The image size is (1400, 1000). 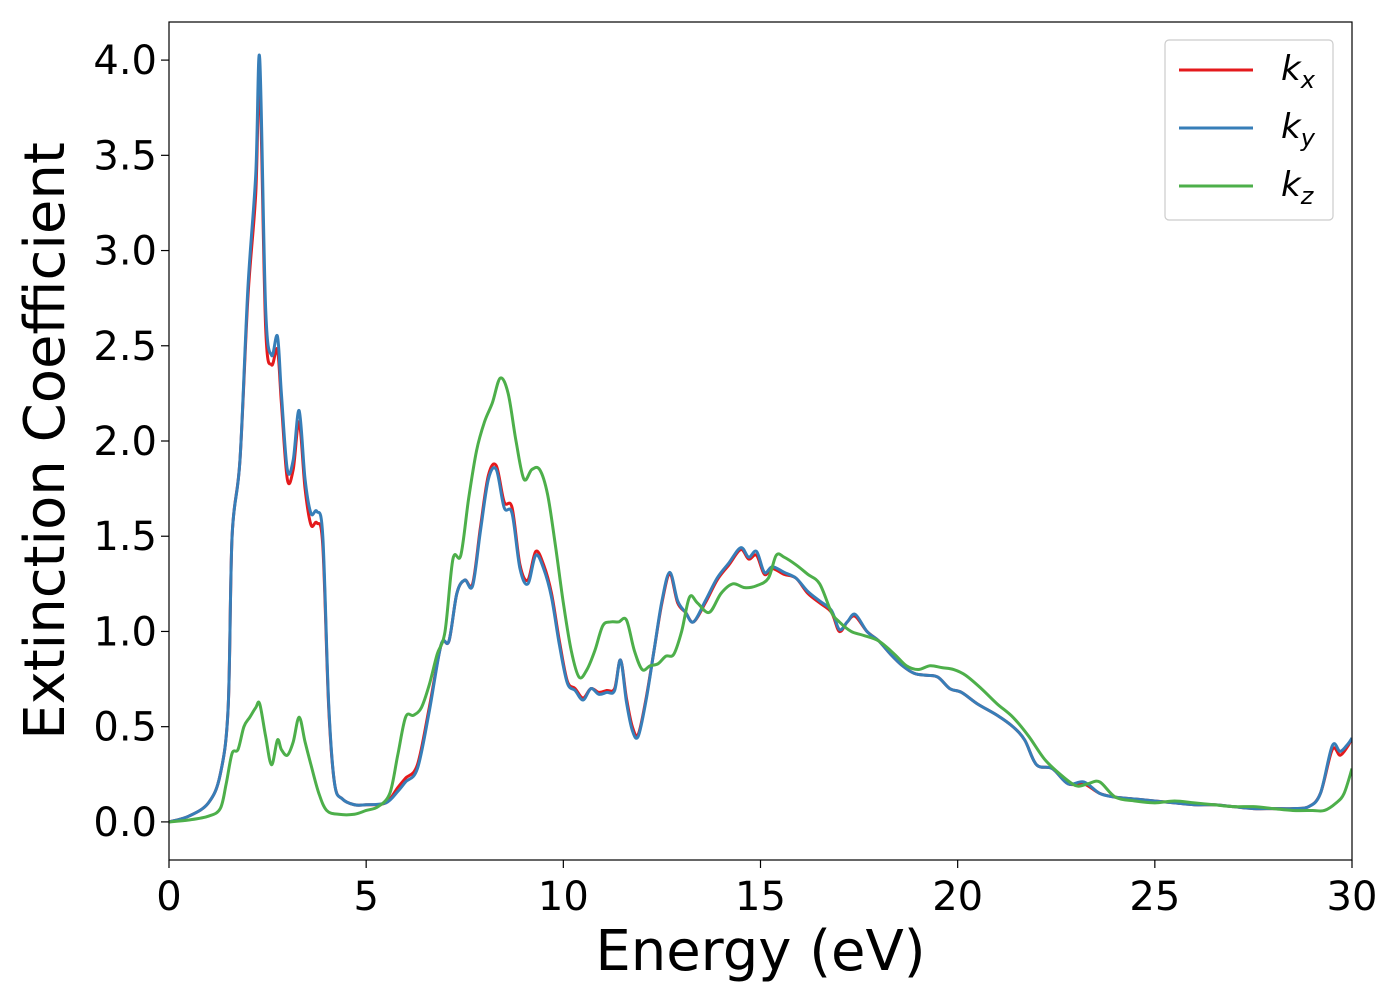 What do you see at coordinates (125, 61) in the screenshot?
I see `y-tick-label: 4.0` at bounding box center [125, 61].